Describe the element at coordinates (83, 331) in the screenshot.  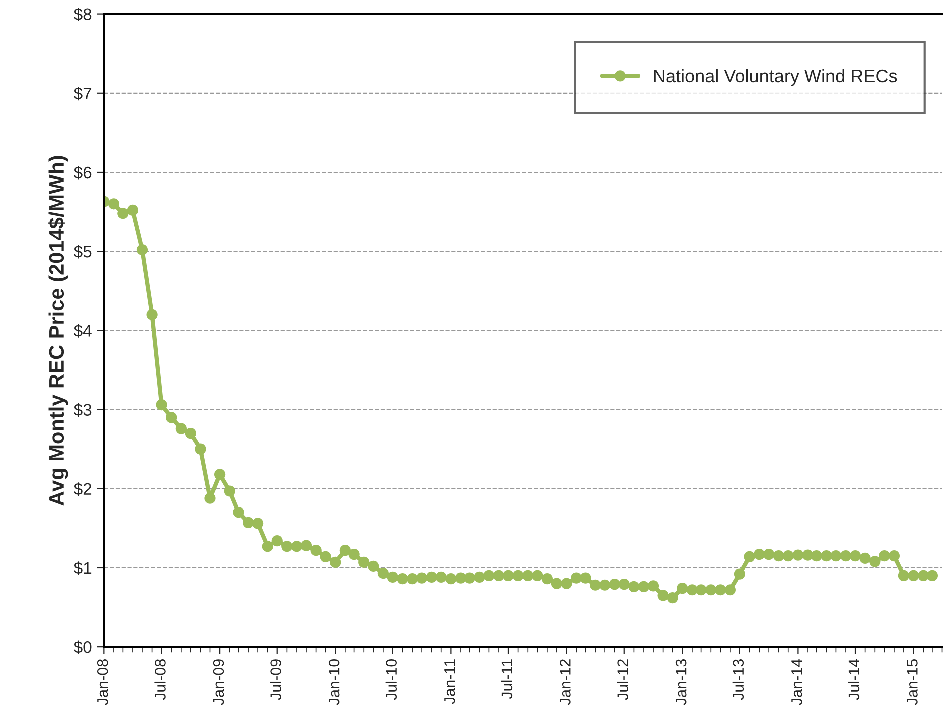
I see `y-tick-label: $4` at that location.